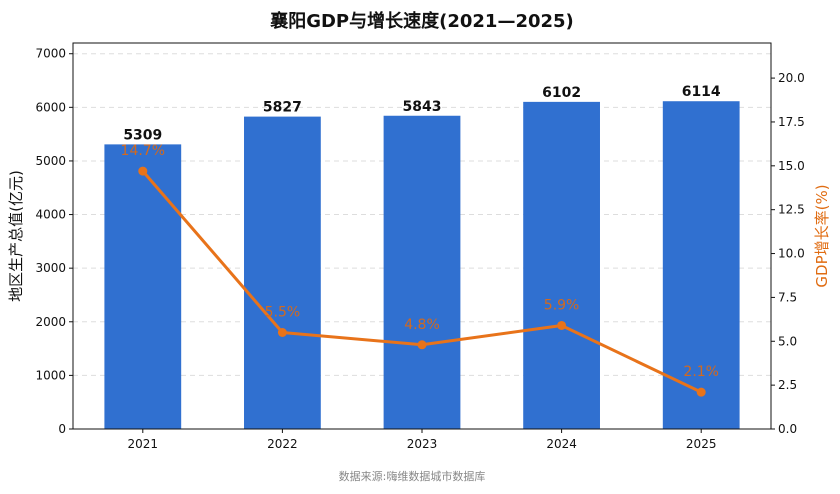  What do you see at coordinates (787, 297) in the screenshot?
I see `y-tick-label-right: 7.5` at bounding box center [787, 297].